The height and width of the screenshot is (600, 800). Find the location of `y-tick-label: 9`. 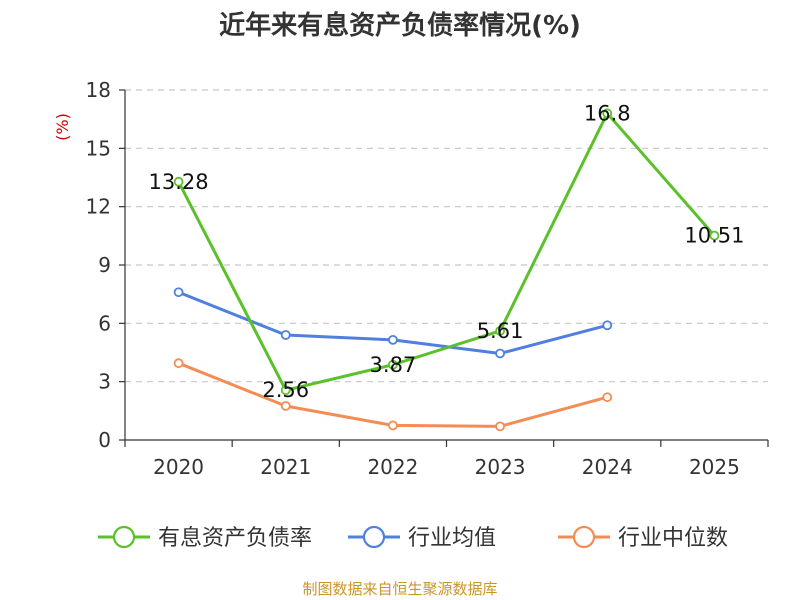

y-tick-label: 9 is located at coordinates (104, 265).